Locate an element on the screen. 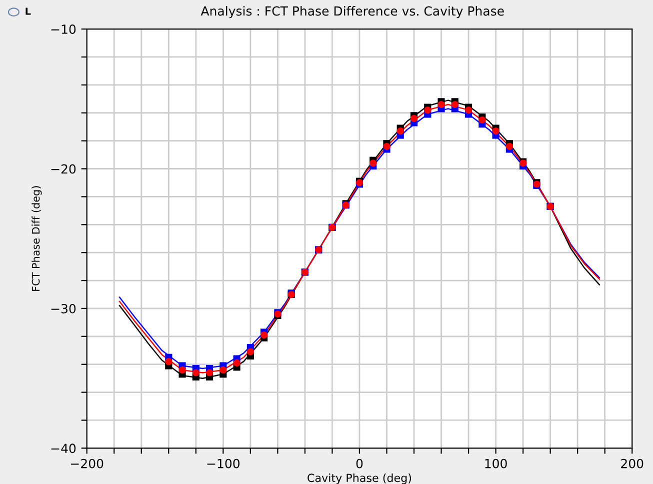 The width and height of the screenshot is (653, 484). y-tick-label: −20 is located at coordinates (63, 169).